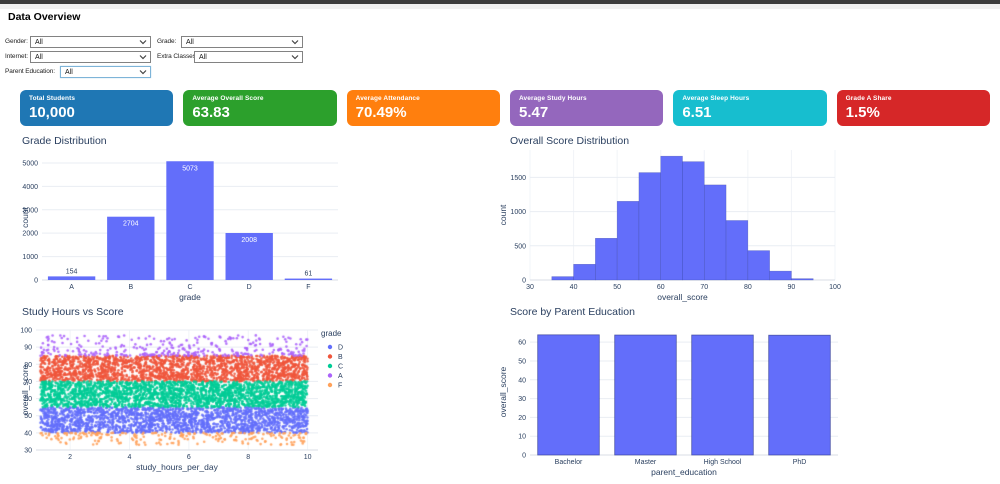 The height and width of the screenshot is (484, 1000). Describe the element at coordinates (520, 246) in the screenshot. I see `svg-text: 500` at that location.